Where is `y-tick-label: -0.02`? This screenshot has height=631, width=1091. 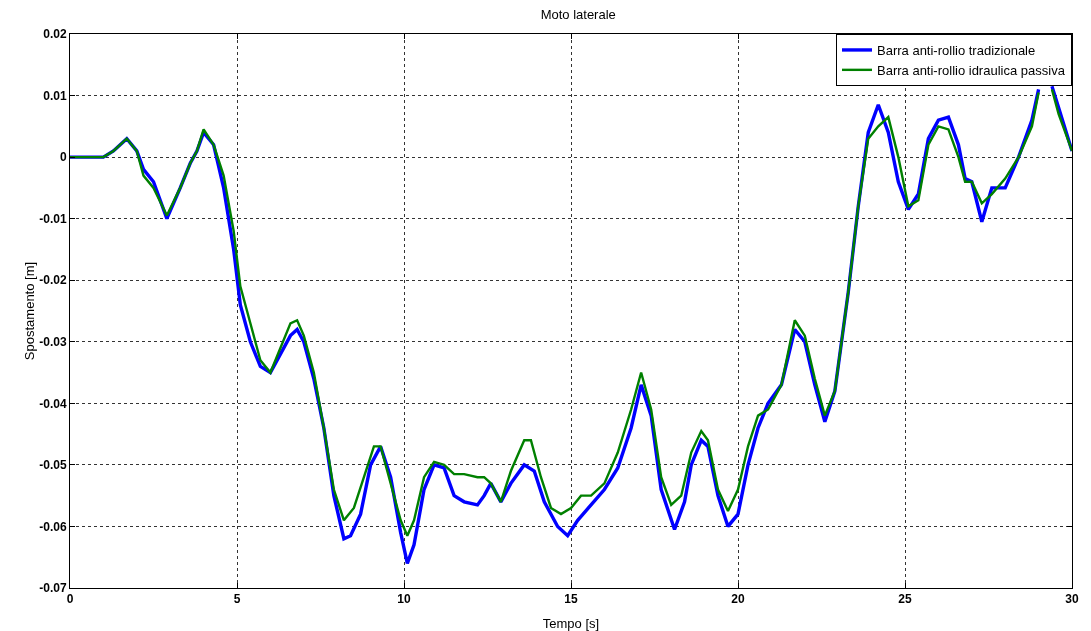
y-tick-label: -0.02 is located at coordinates (53, 280).